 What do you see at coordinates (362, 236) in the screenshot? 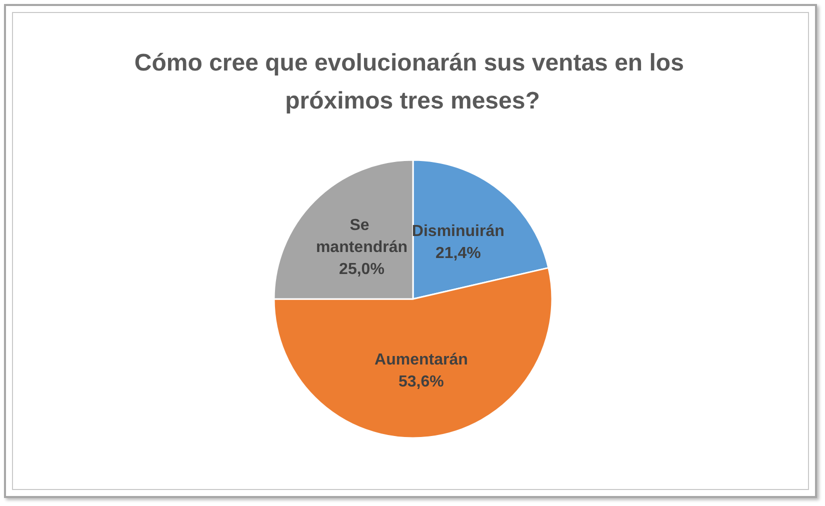
I see `slice-label: Se mantendrán` at bounding box center [362, 236].